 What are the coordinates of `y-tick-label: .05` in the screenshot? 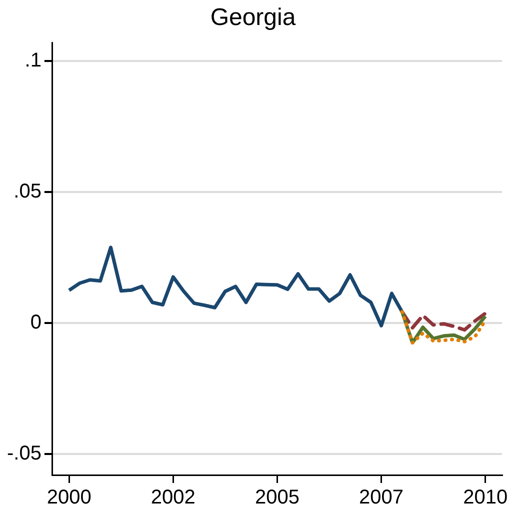 It's located at (28, 191).